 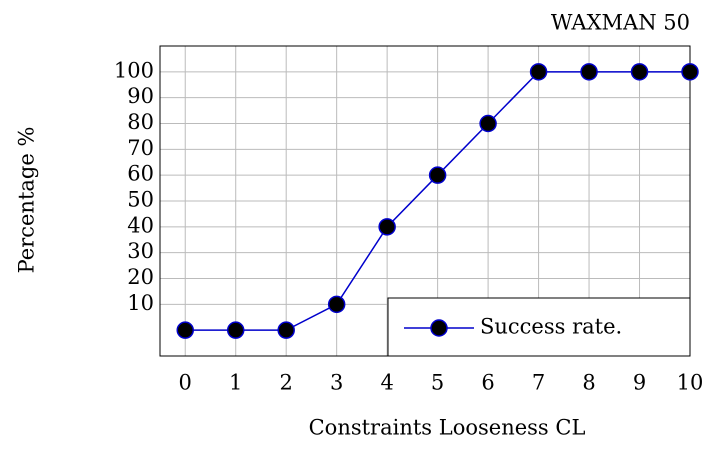 What do you see at coordinates (386, 383) in the screenshot?
I see `x-tick-label: 4` at bounding box center [386, 383].